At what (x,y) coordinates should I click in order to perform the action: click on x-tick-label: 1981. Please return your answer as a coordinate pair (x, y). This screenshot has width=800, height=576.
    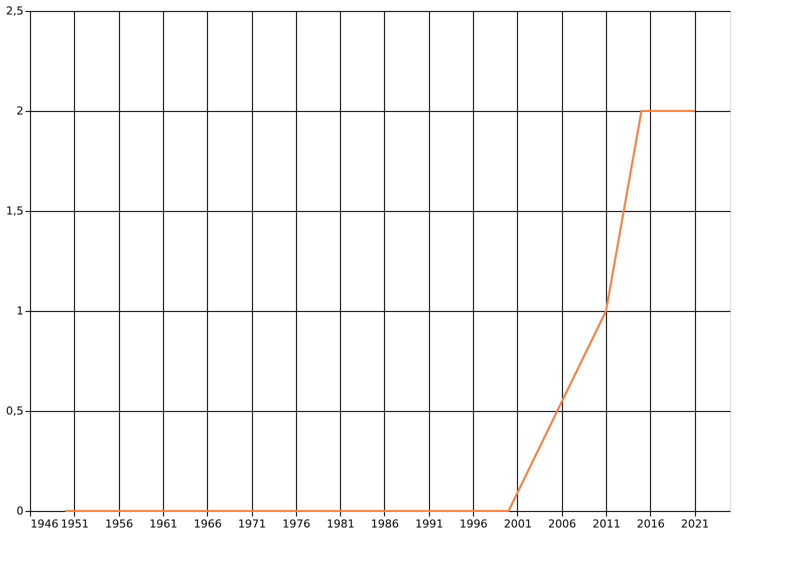
    Looking at the image, I should click on (340, 524).